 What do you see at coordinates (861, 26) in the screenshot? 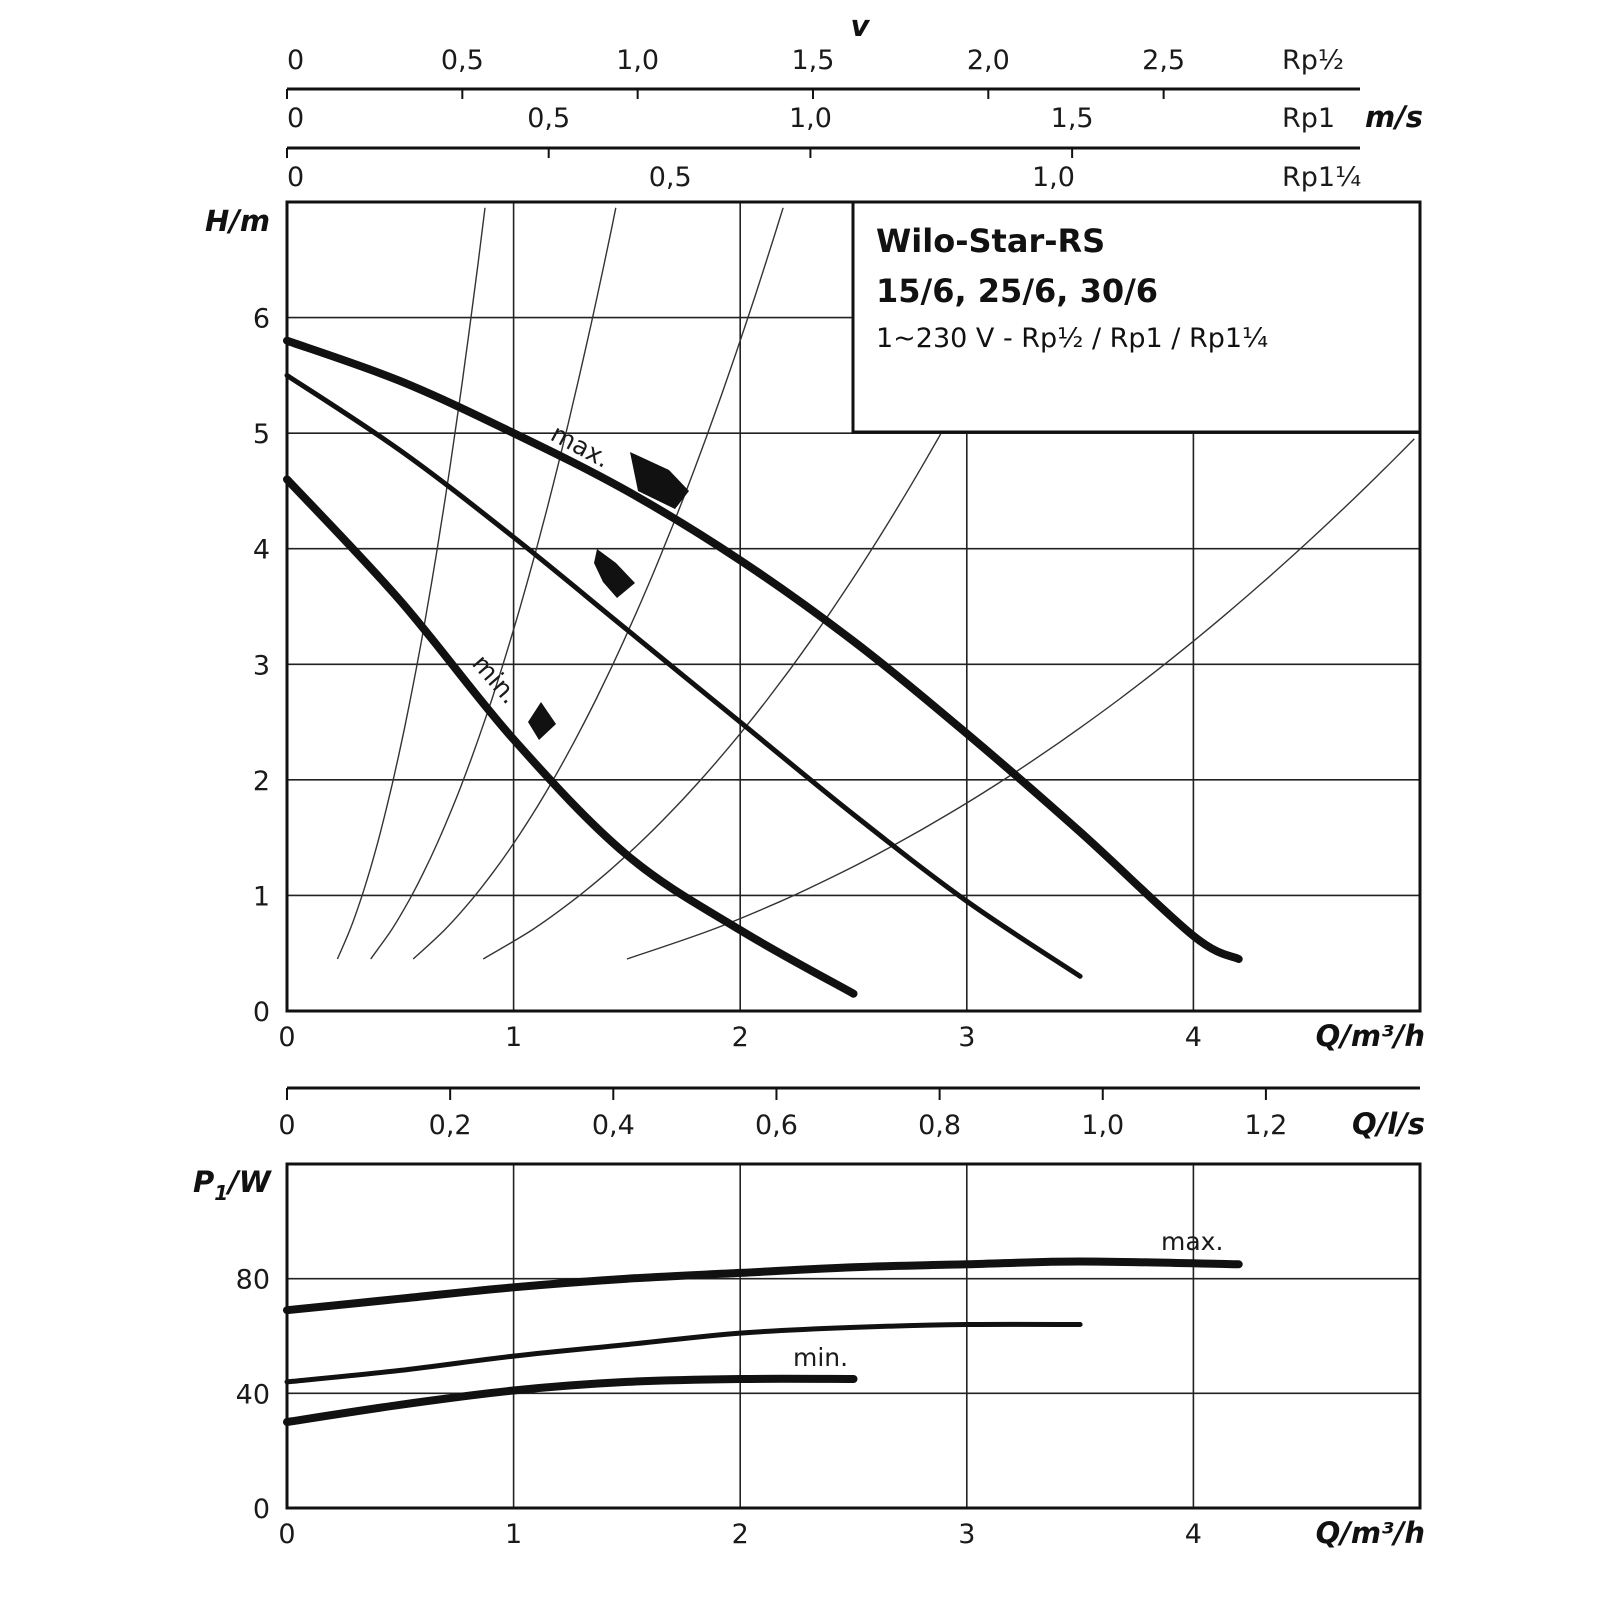
I see `velocity-title: v` at bounding box center [861, 26].